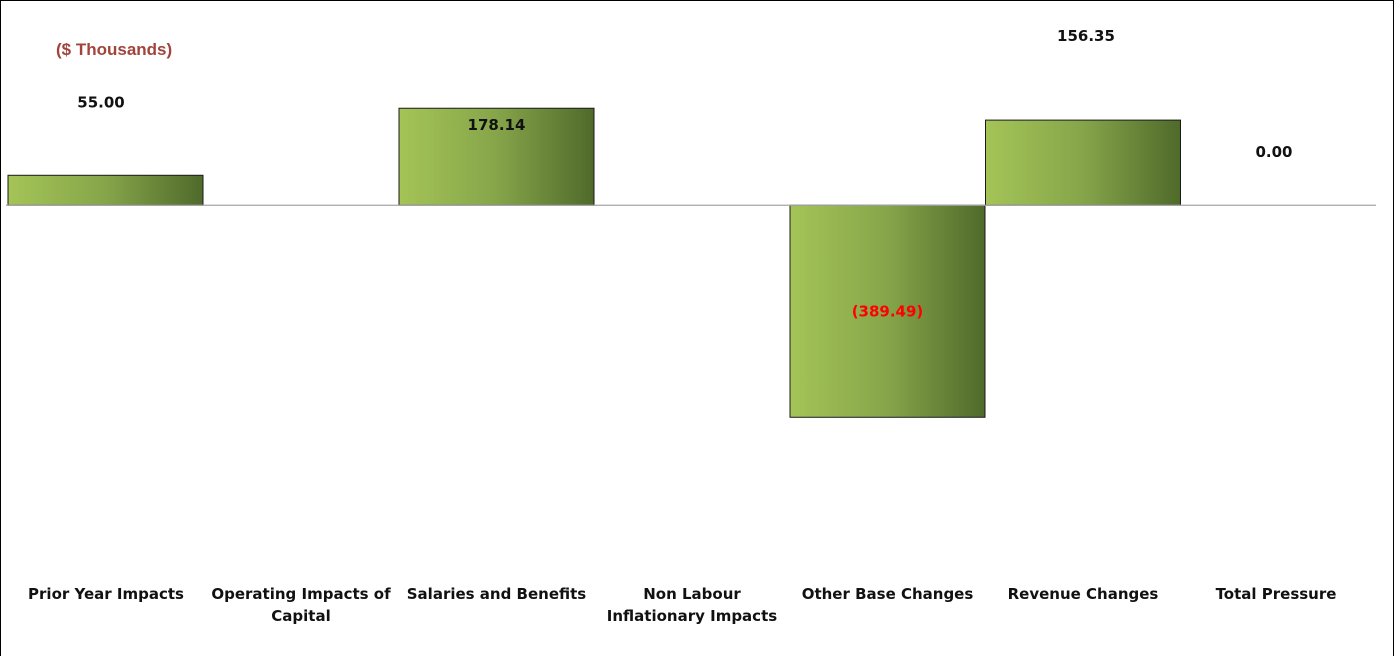 Image resolution: width=1395 pixels, height=658 pixels. I want to click on data-label-total-pressure: 0.00, so click(1273, 152).